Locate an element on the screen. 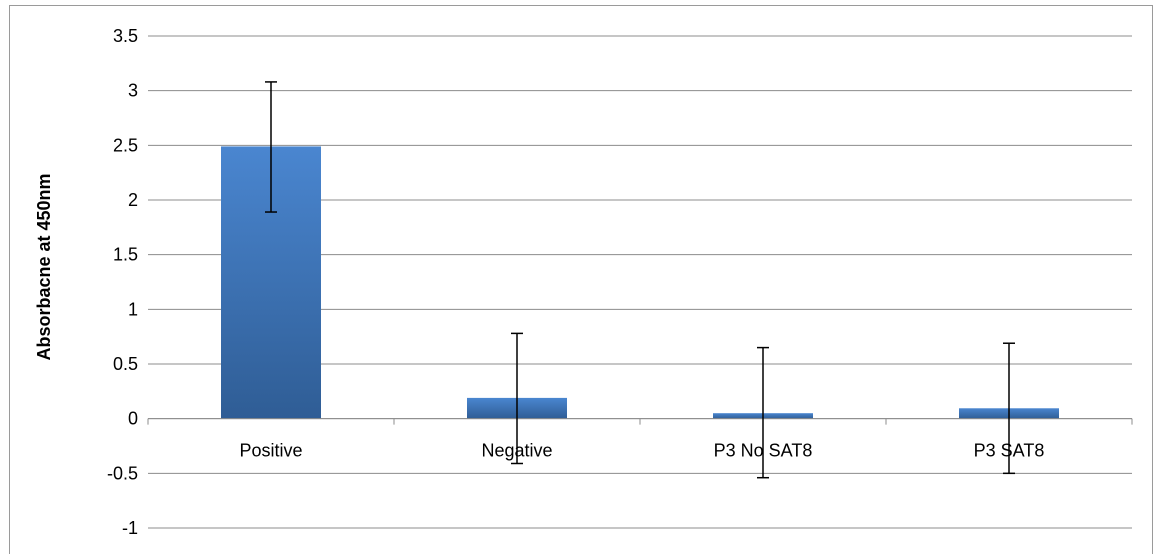 The width and height of the screenshot is (1158, 555). y-tick-label: 2 is located at coordinates (133, 200).